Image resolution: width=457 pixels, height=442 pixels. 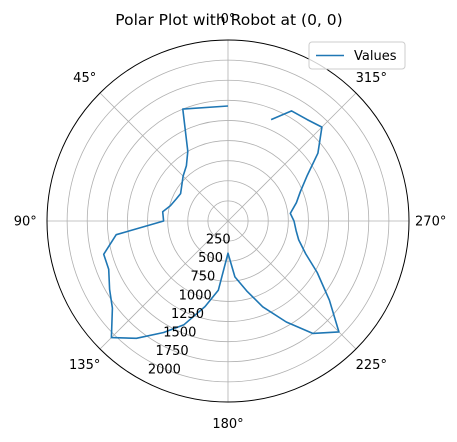 I want to click on radial-tick-label: 1250, so click(x=187, y=314).